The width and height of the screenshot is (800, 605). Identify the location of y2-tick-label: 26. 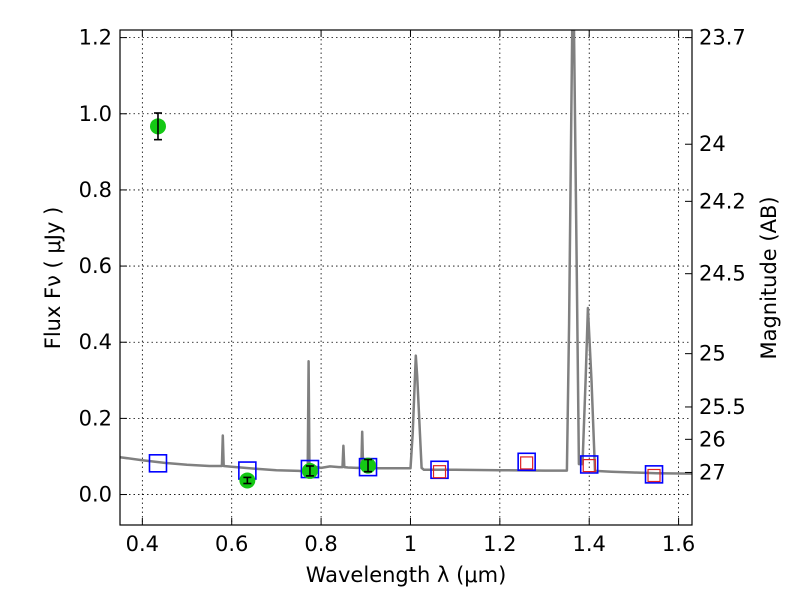
(712, 439).